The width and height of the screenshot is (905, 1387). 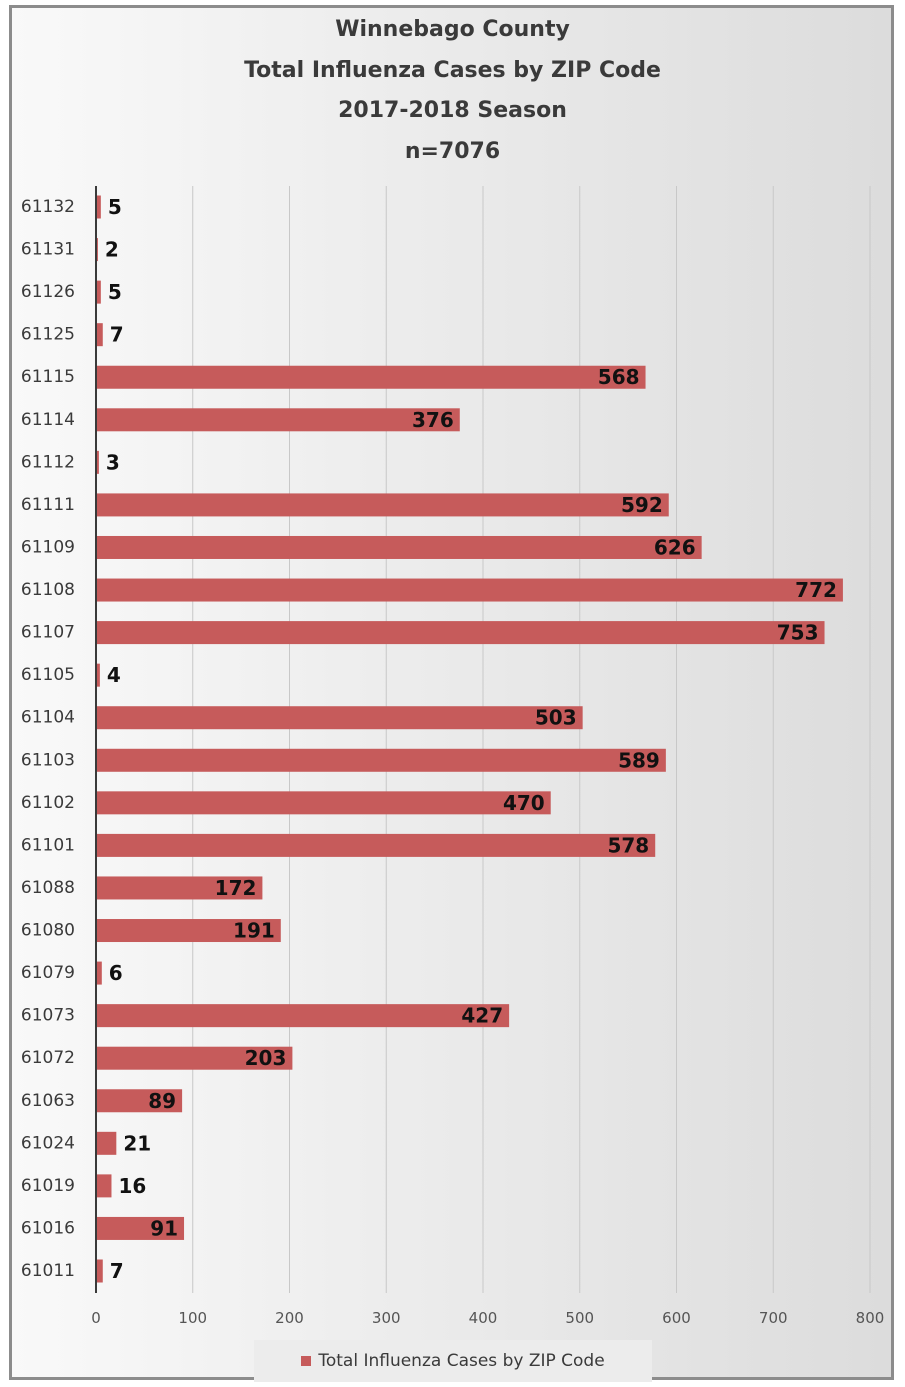 What do you see at coordinates (96, 1318) in the screenshot?
I see `x-tick-label-0: 0` at bounding box center [96, 1318].